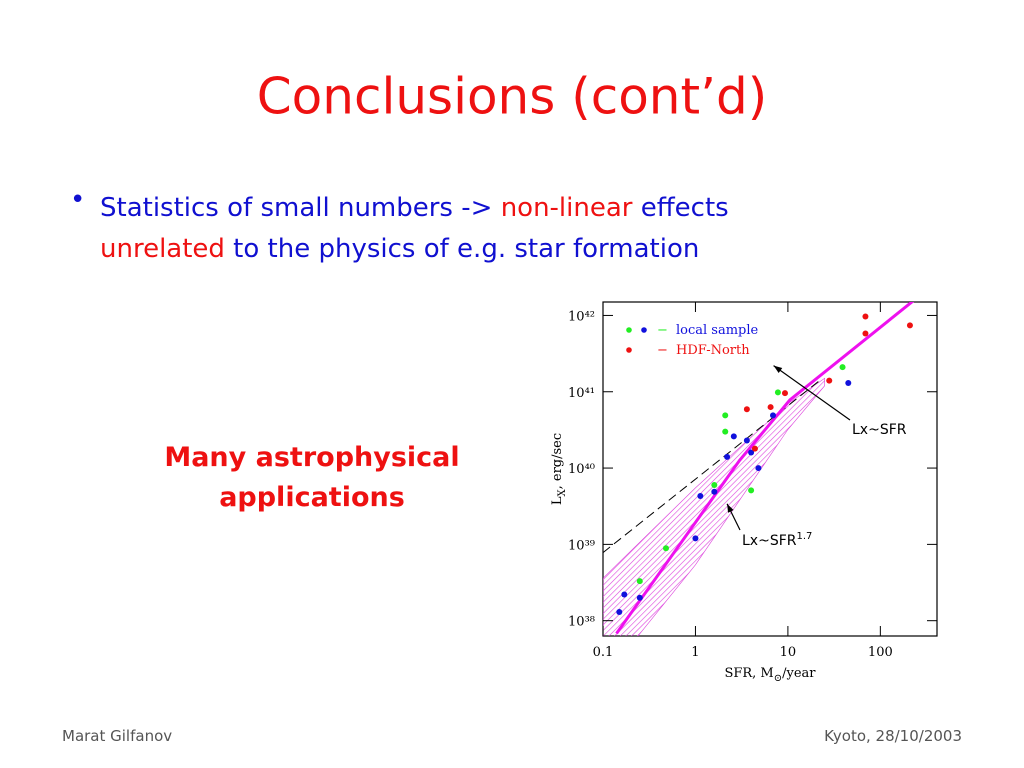  What do you see at coordinates (788, 652) in the screenshot?
I see `x-tick-label: 10` at bounding box center [788, 652].